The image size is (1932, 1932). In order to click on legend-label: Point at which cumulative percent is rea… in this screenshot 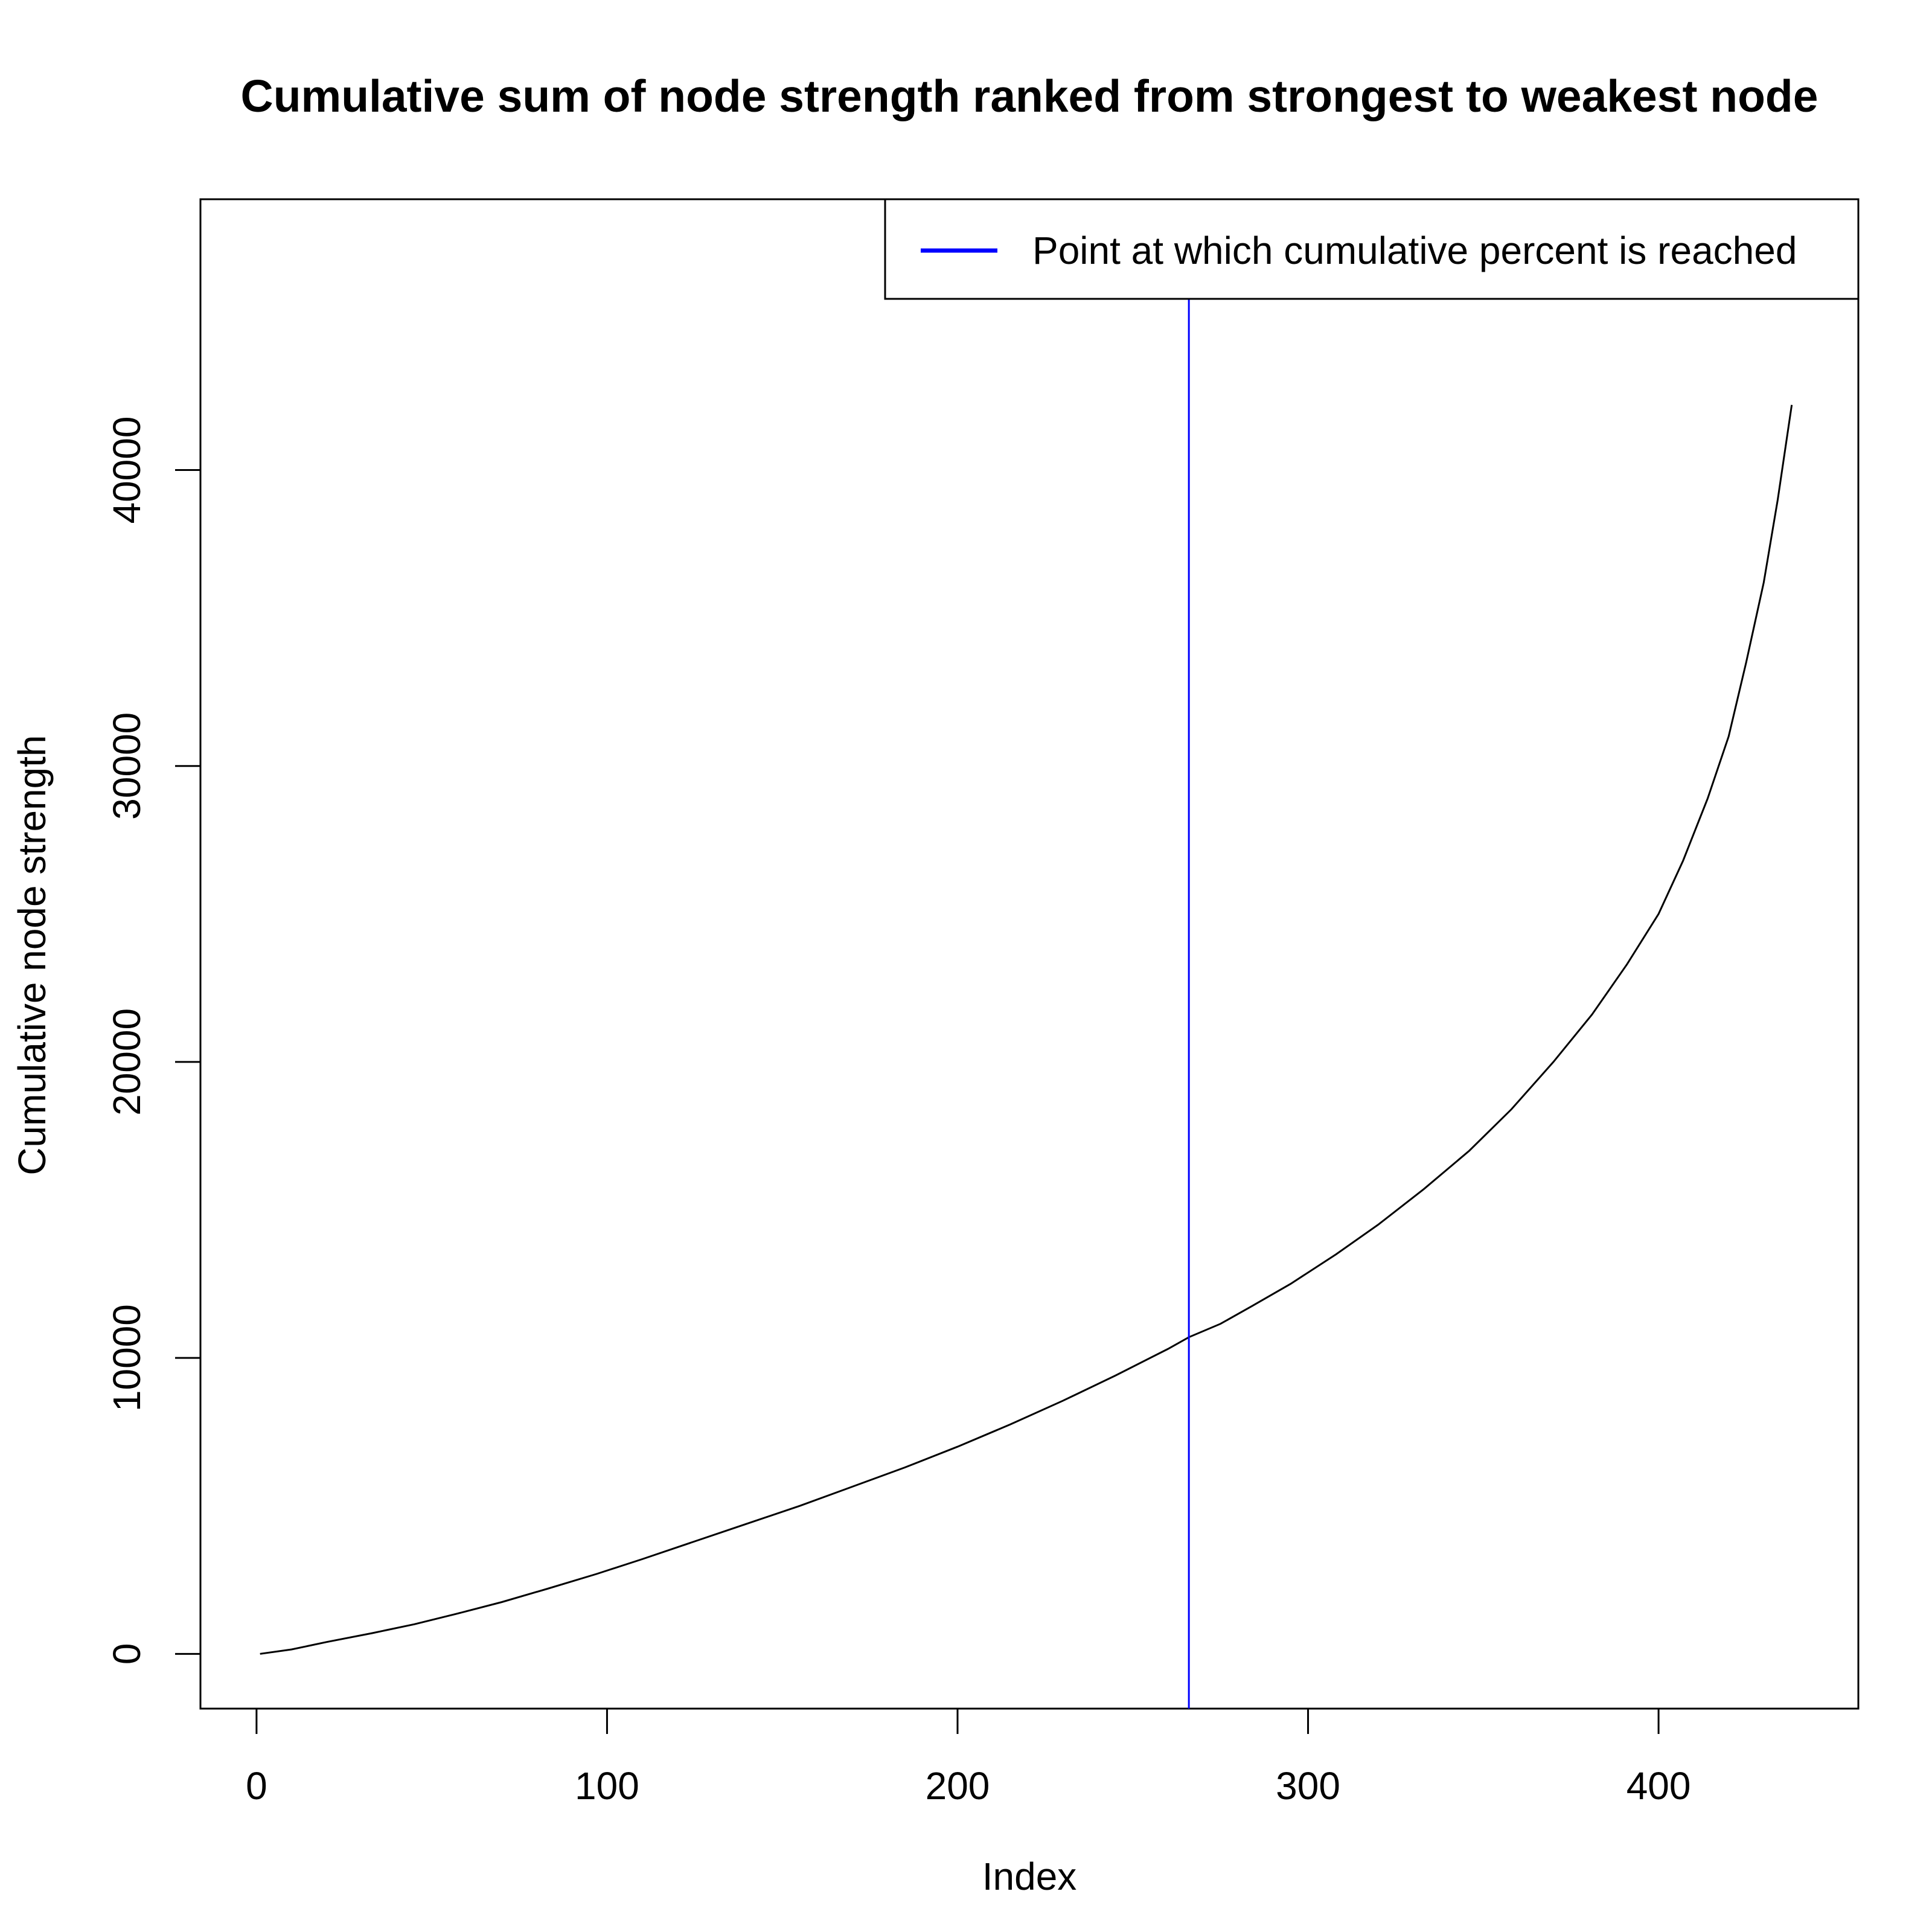, I will do `click(1415, 251)`.